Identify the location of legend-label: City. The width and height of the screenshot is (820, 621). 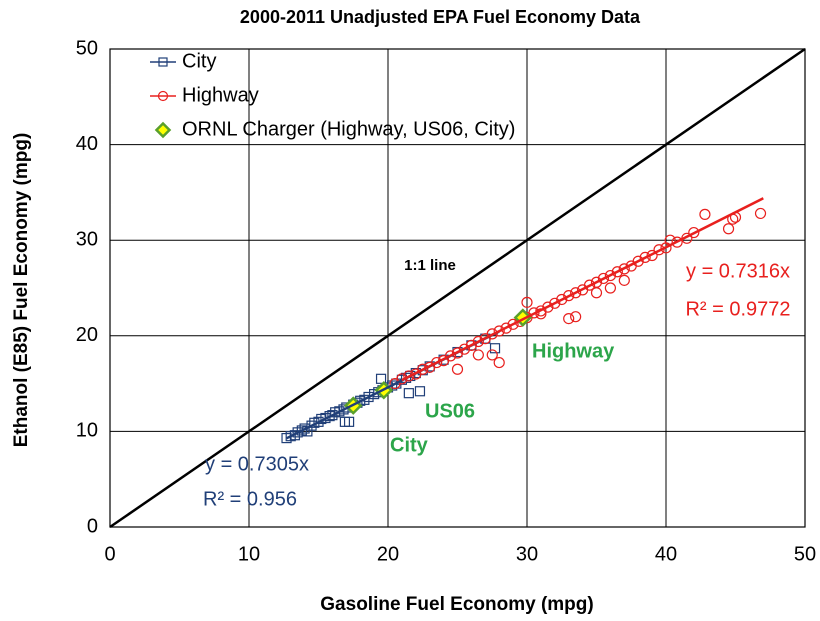
(199, 61).